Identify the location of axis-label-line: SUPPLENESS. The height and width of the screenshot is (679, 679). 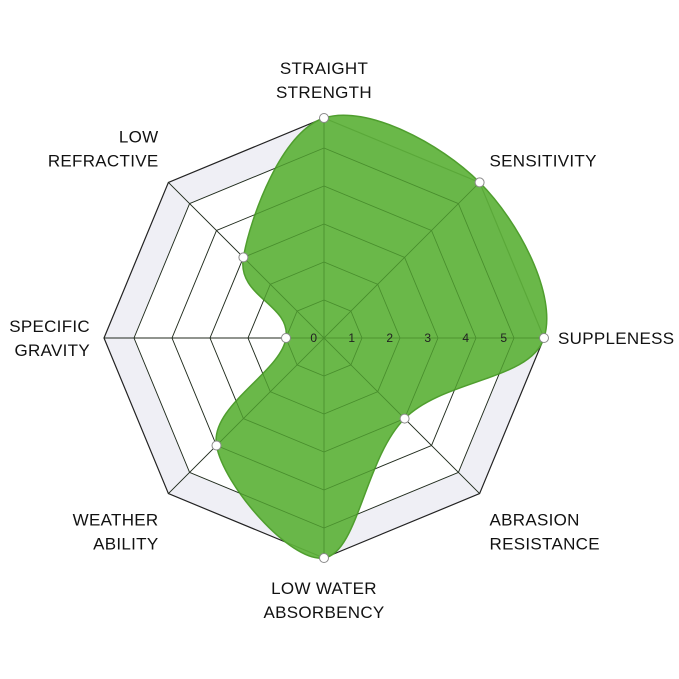
(616, 338).